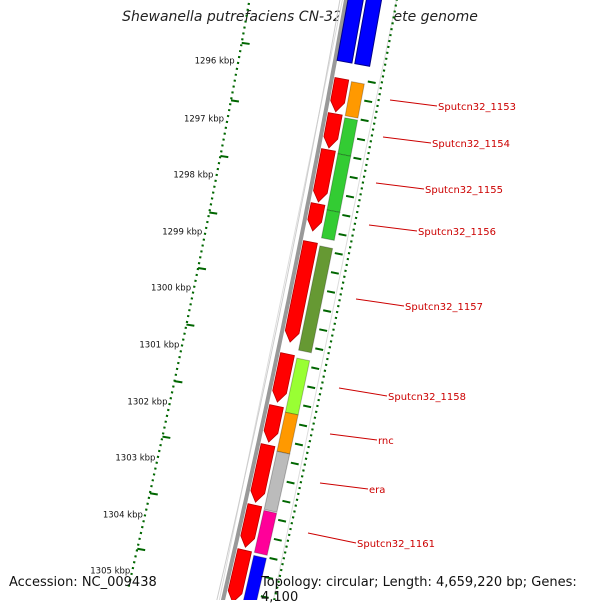 The width and height of the screenshot is (600, 605). What do you see at coordinates (354, 100) in the screenshot?
I see `orange-feature` at bounding box center [354, 100].